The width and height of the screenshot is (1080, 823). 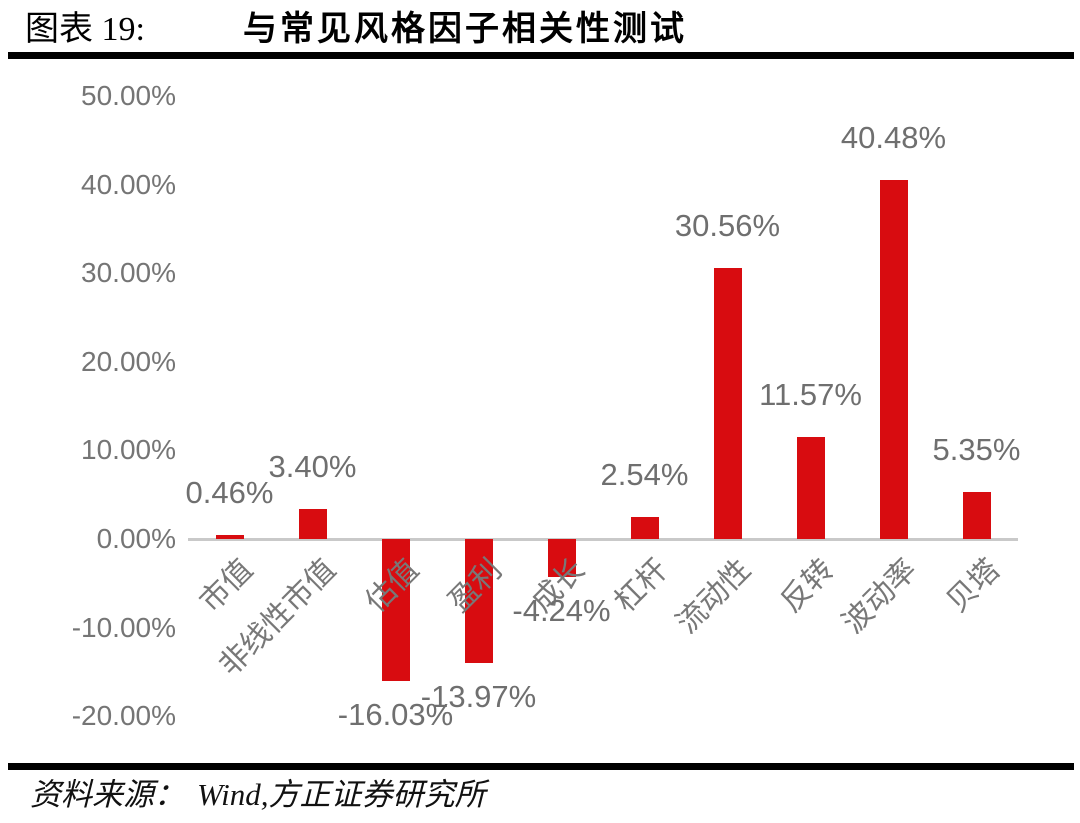 I want to click on y-tick-label-5: 0.00%, so click(x=136, y=538).